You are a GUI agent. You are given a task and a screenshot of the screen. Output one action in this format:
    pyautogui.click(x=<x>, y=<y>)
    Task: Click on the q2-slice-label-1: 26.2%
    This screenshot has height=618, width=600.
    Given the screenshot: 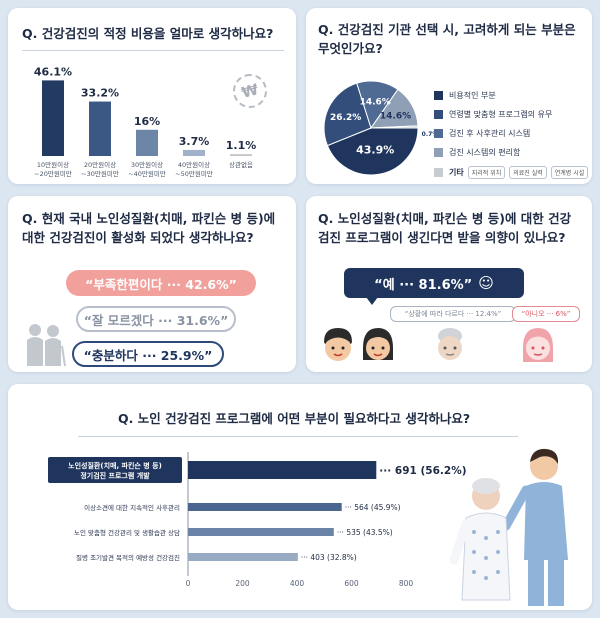 What is the action you would take?
    pyautogui.click(x=345, y=118)
    